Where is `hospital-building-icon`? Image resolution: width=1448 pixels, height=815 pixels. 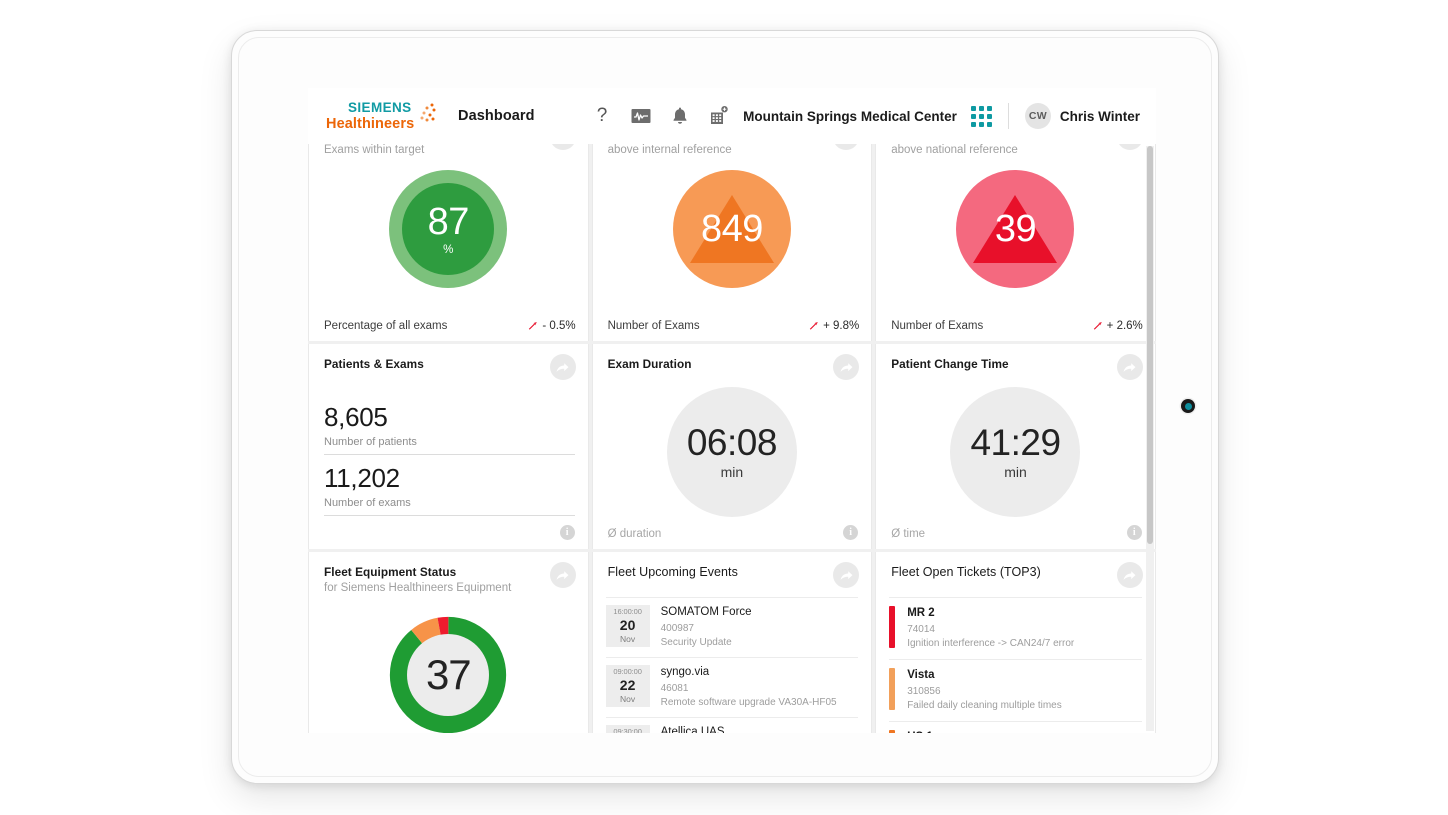 hospital-building-icon is located at coordinates (719, 116).